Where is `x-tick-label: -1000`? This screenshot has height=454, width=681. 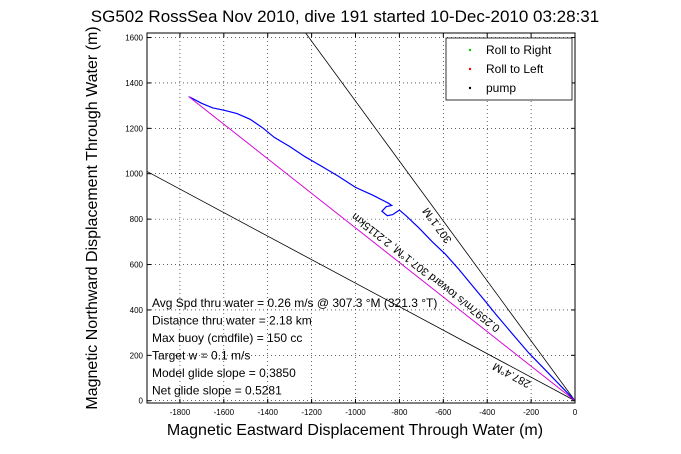 x-tick-label: -1000 is located at coordinates (355, 412).